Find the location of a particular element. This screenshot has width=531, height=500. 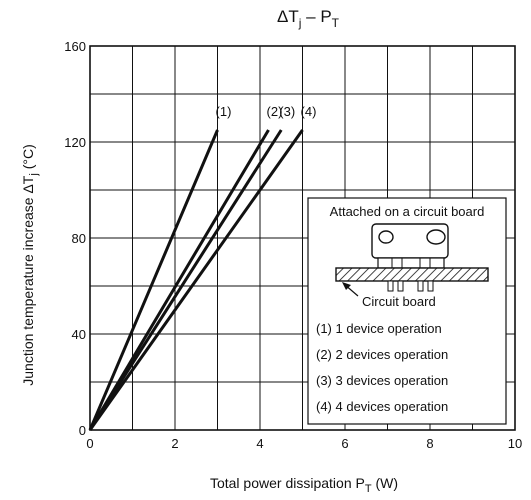

y-axis-label: Junction temperature increase ΔTj (°C) is located at coordinates (30, 265).